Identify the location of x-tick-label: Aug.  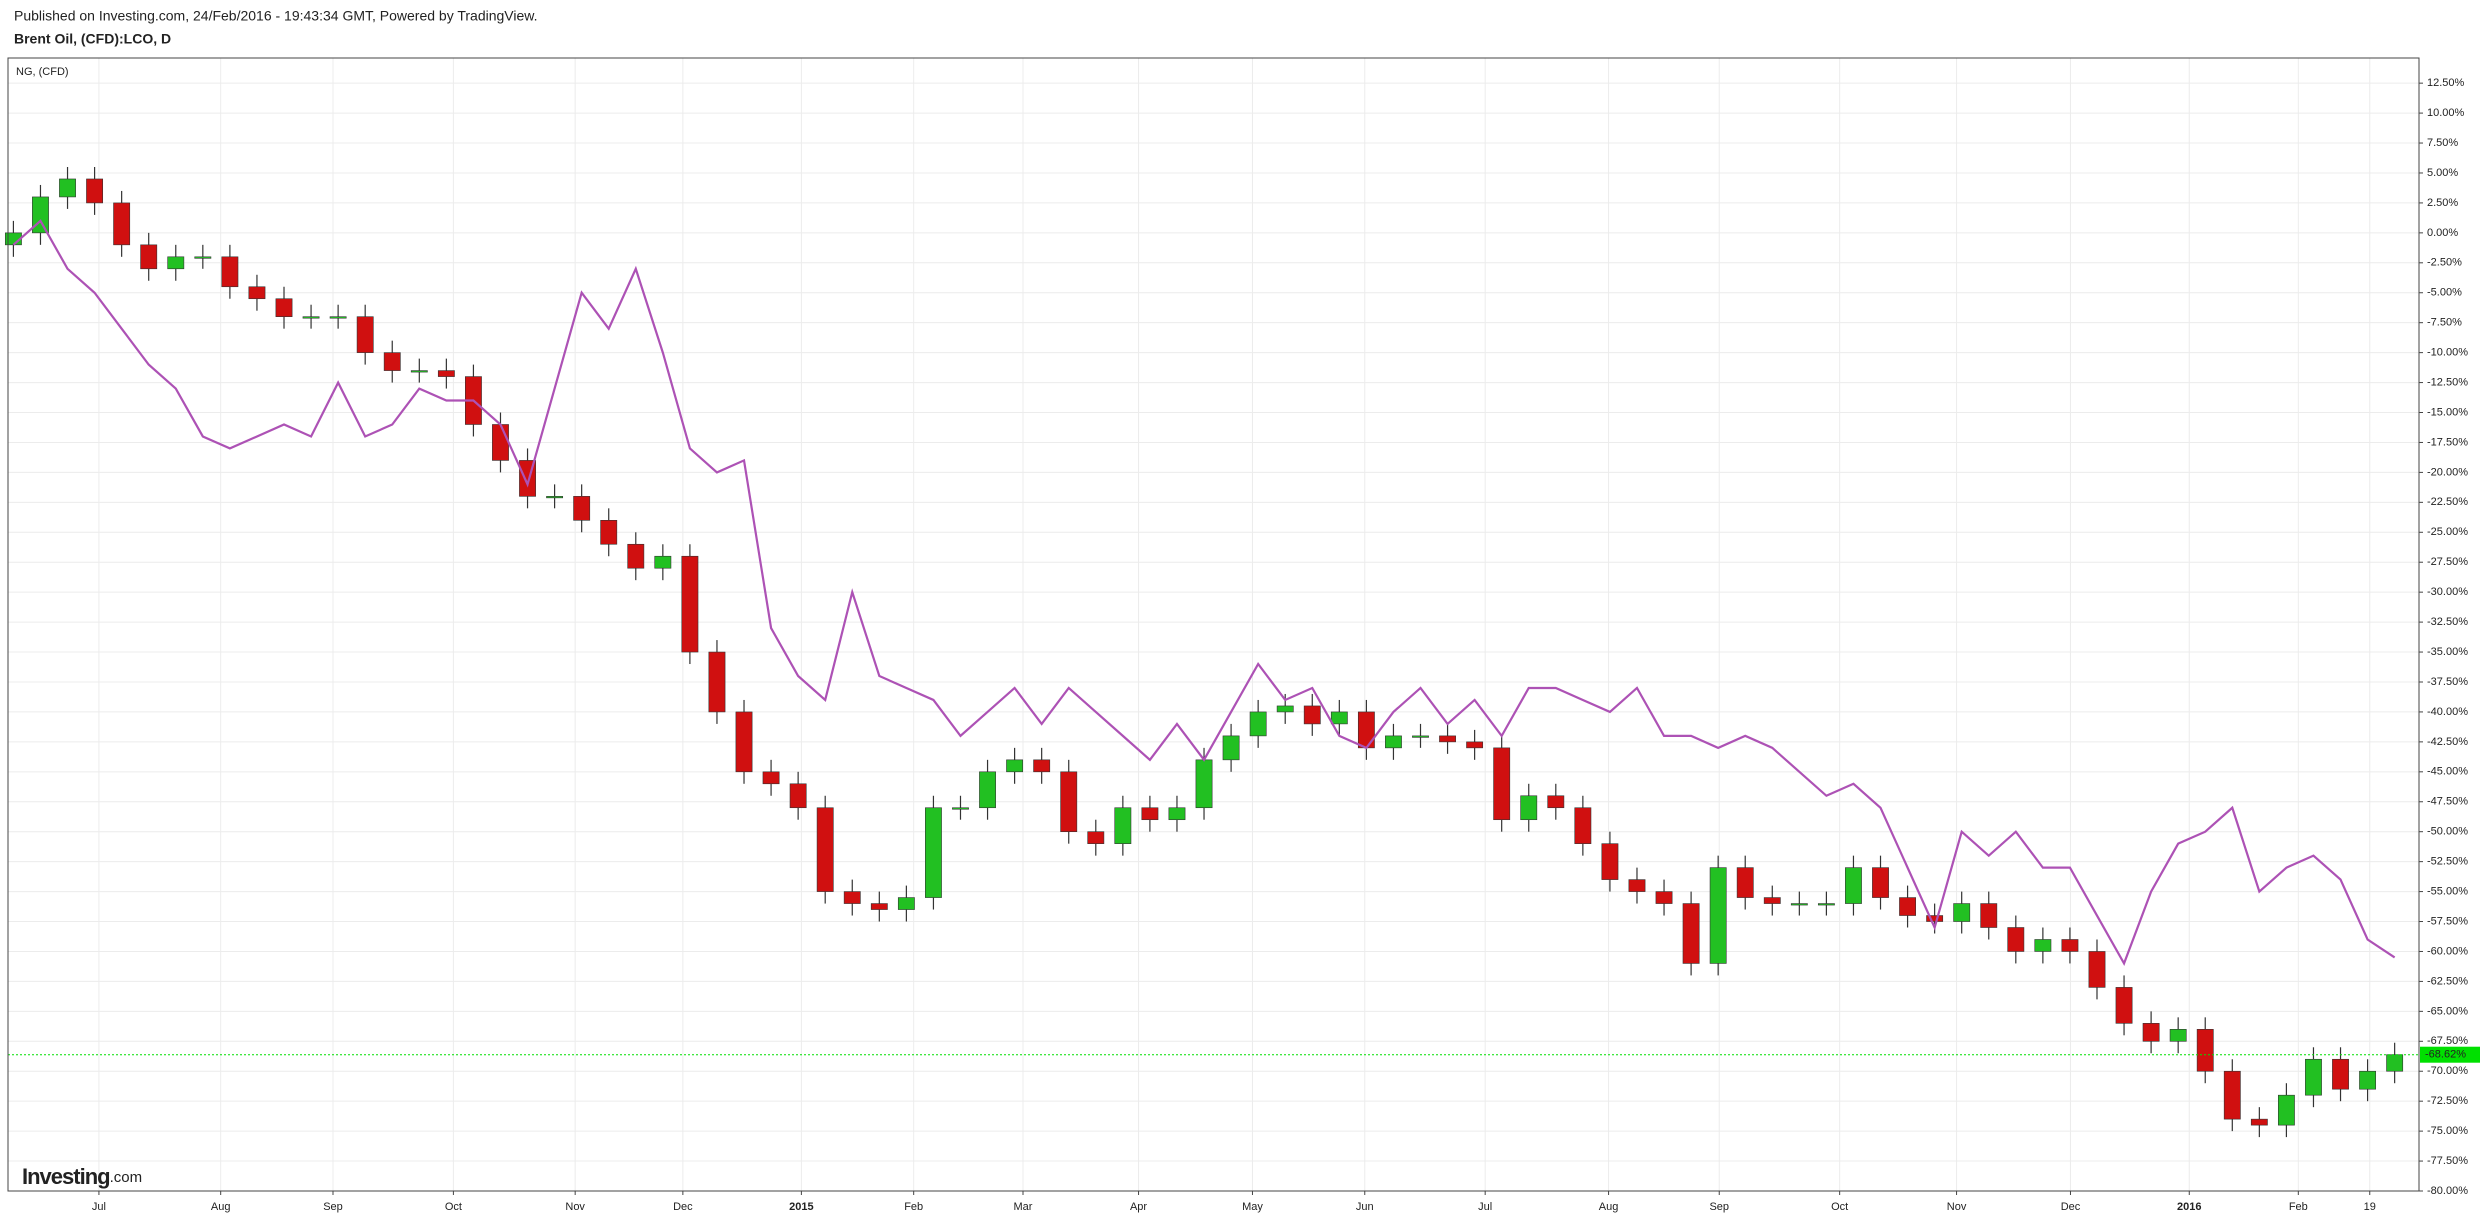
(1609, 1207).